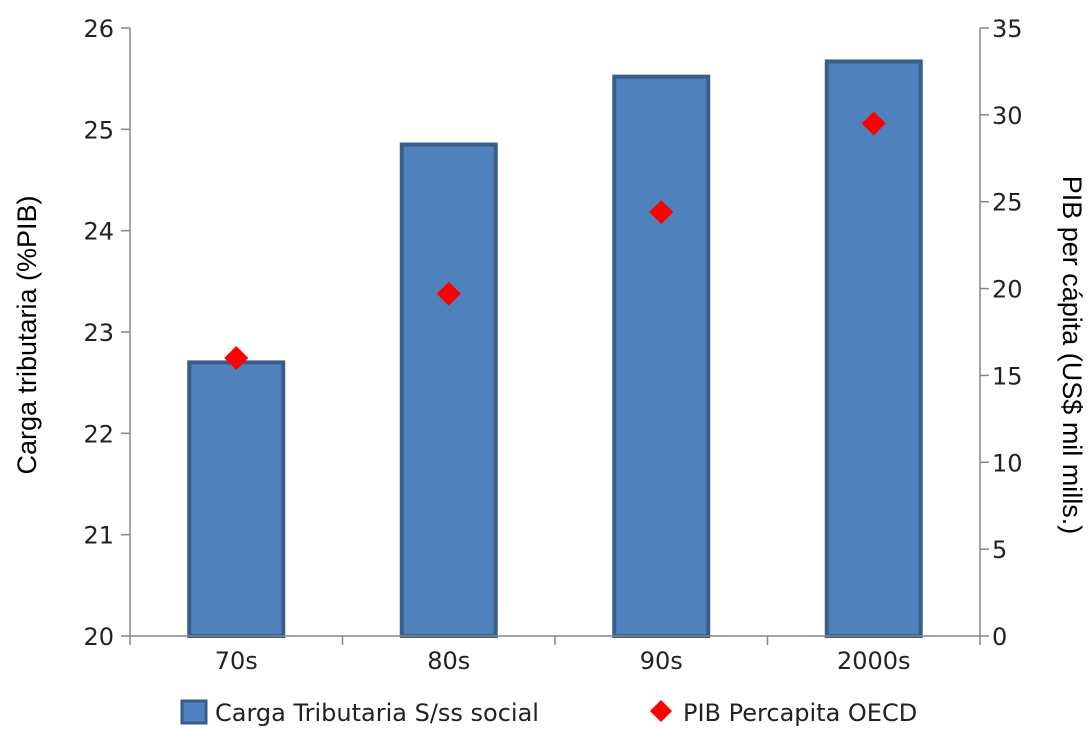 The width and height of the screenshot is (1091, 729). I want to click on y-tick-label: 25, so click(98, 130).